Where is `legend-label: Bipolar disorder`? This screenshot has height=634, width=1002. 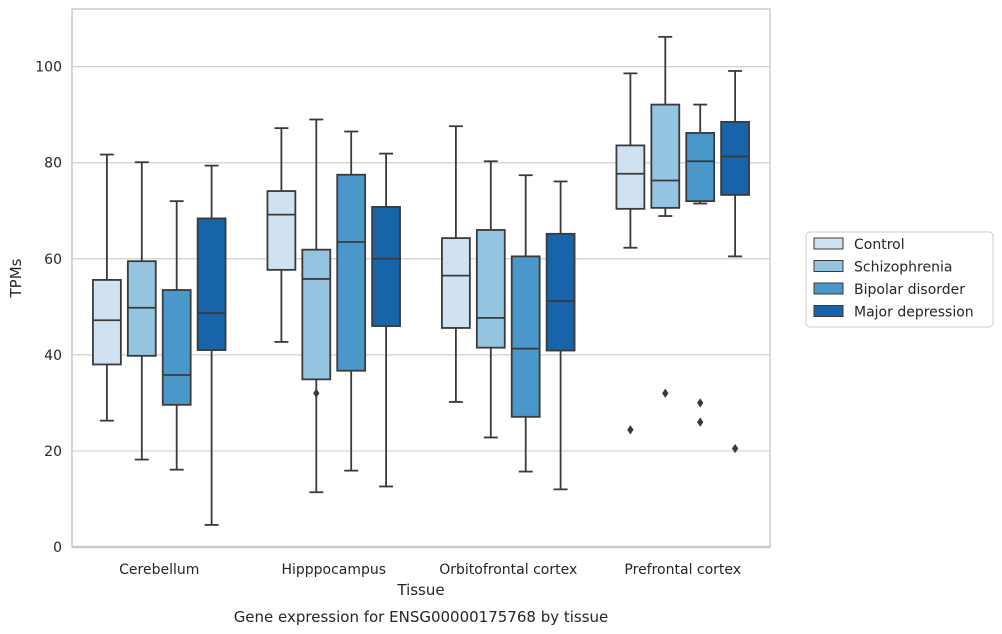
legend-label: Bipolar disorder is located at coordinates (909, 290).